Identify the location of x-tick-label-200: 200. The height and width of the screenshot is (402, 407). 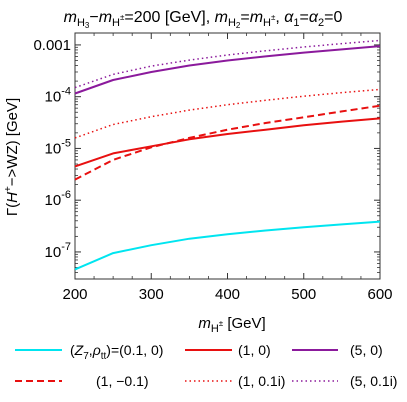
(74, 294).